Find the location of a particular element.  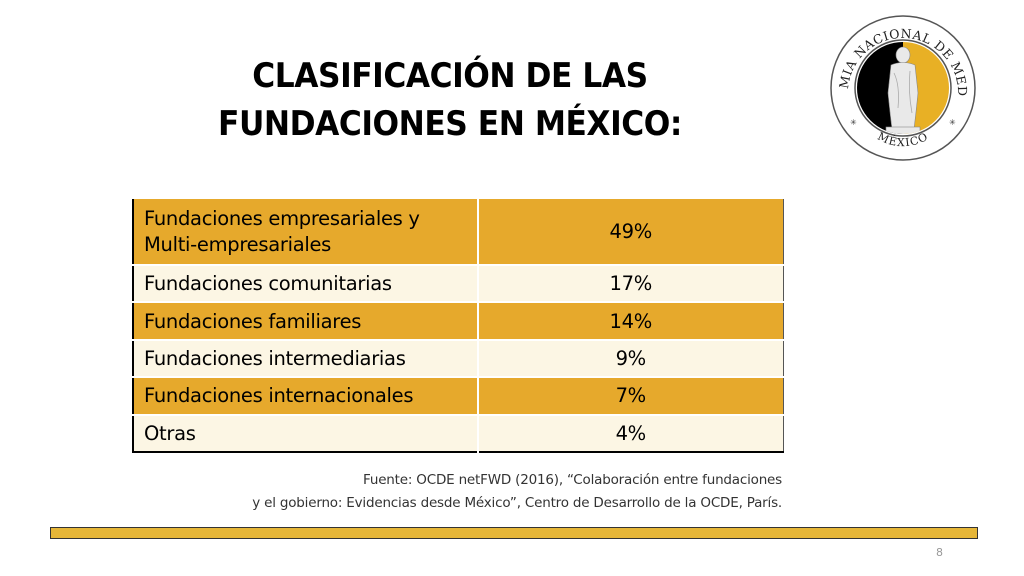

academia-logo: ACADEMIA NACIONAL DE MEDICINA MÉXICO ✳ ✳ is located at coordinates (902, 87).